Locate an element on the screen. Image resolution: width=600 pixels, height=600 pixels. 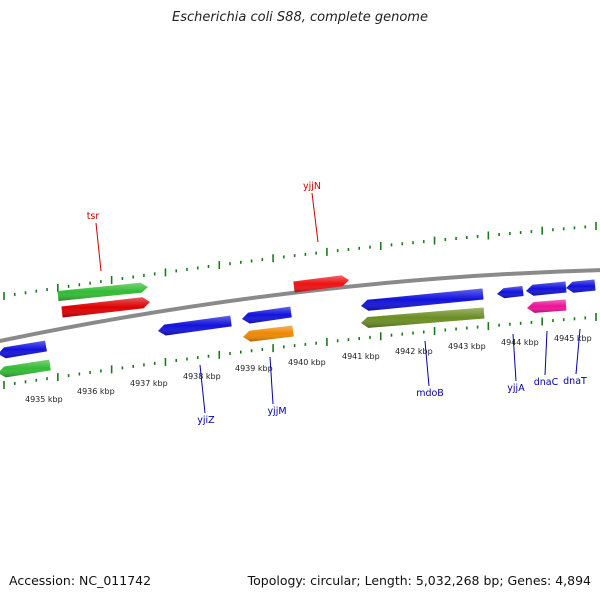
lower-tick-track is located at coordinates (300, 351).